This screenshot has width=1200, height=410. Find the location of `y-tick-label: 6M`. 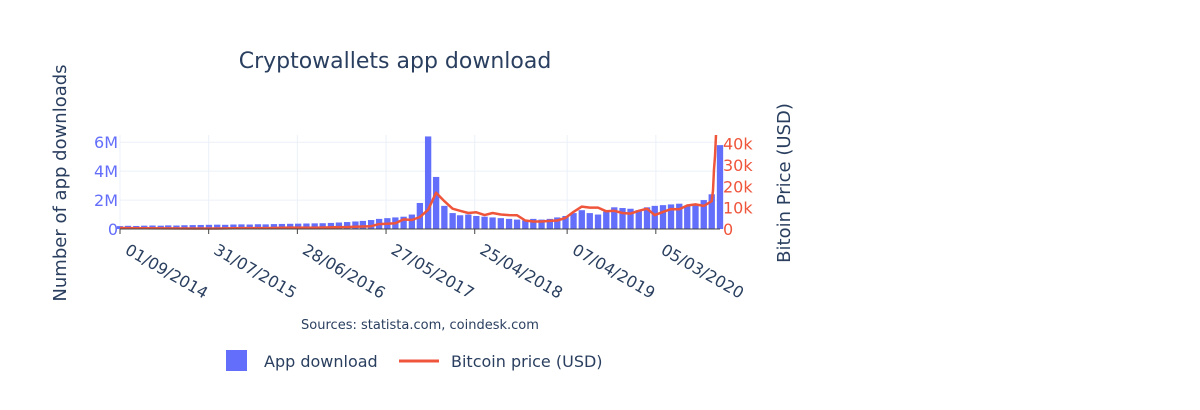

y-tick-label: 6M is located at coordinates (106, 142).